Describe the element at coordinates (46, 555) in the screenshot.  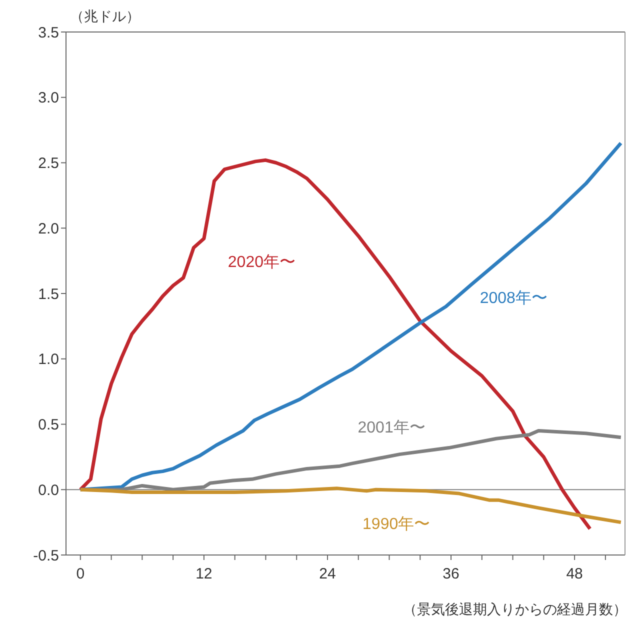
I see `y-tick-label: -0.5` at that location.